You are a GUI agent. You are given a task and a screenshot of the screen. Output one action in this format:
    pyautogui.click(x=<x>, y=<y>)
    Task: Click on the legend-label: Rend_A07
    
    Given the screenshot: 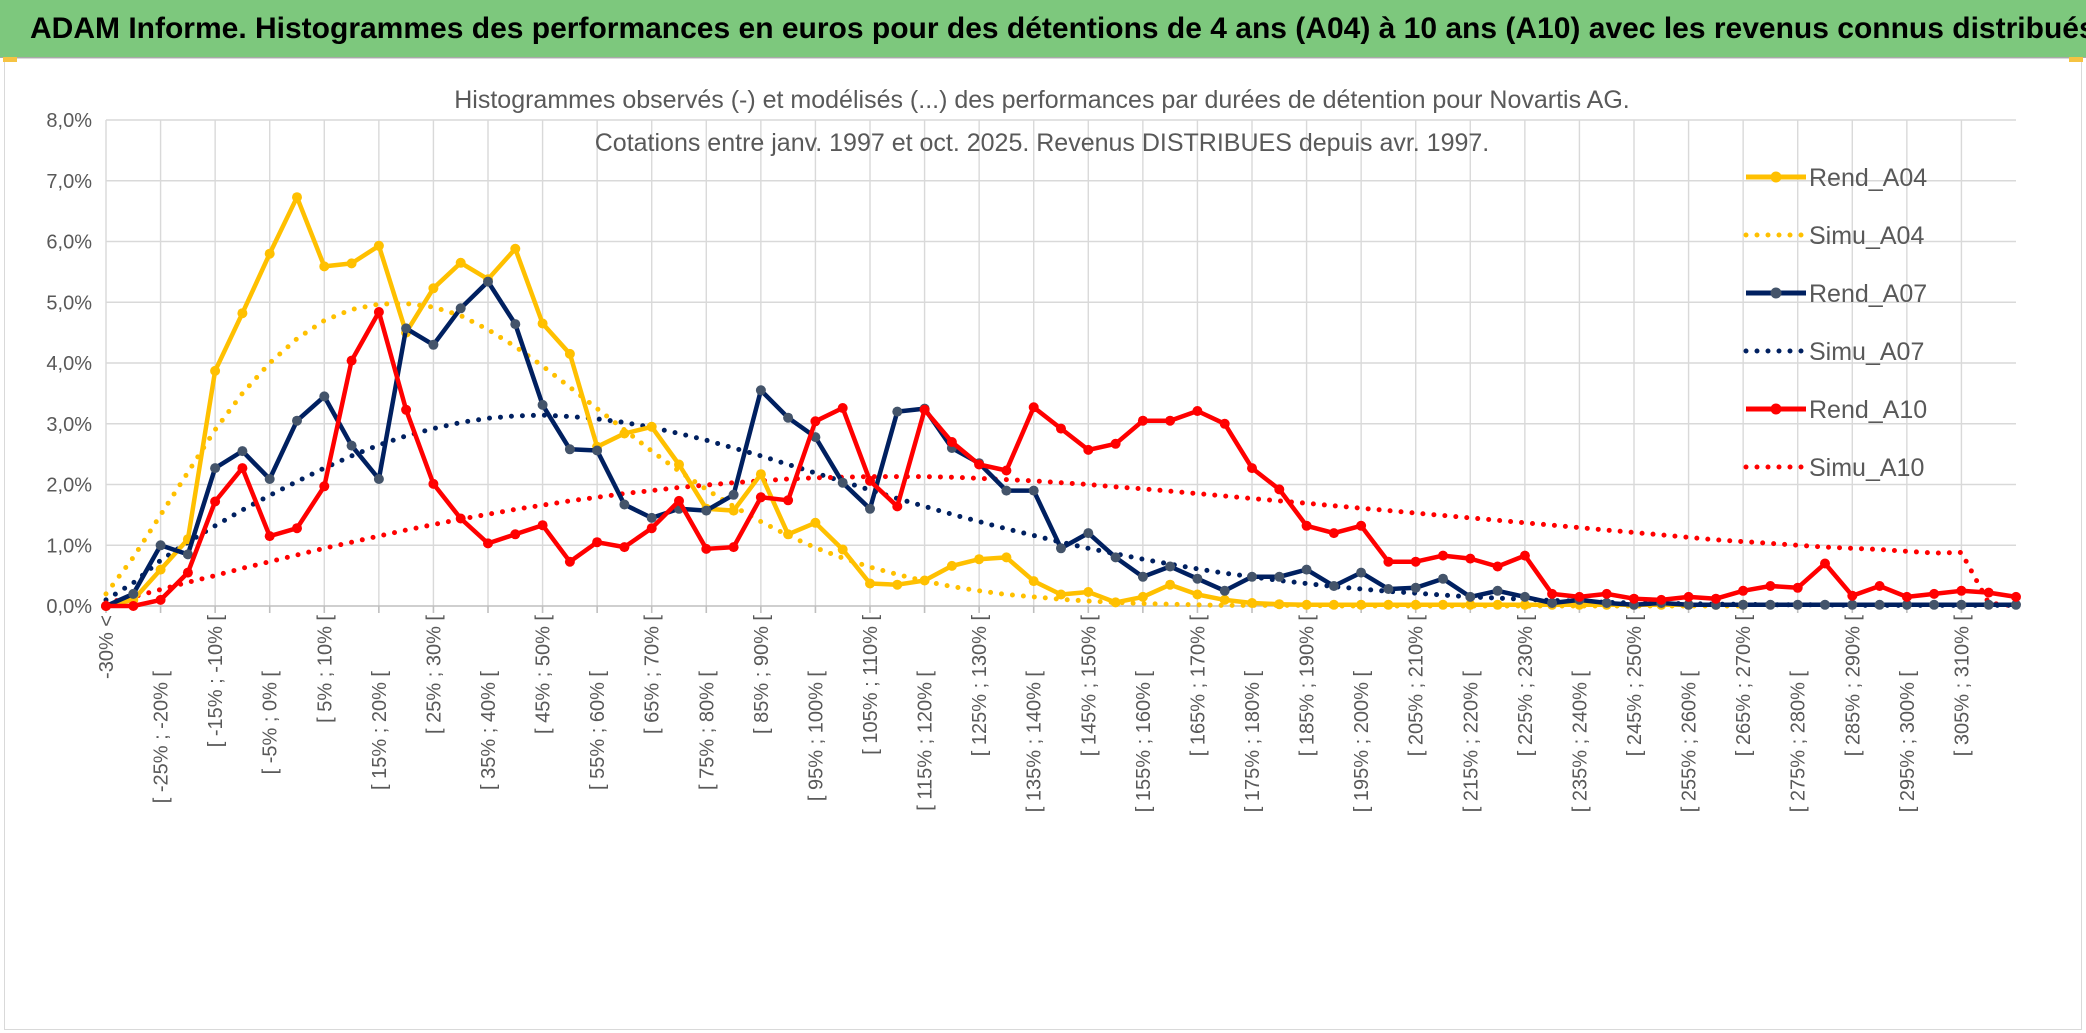 What is the action you would take?
    pyautogui.click(x=1868, y=294)
    